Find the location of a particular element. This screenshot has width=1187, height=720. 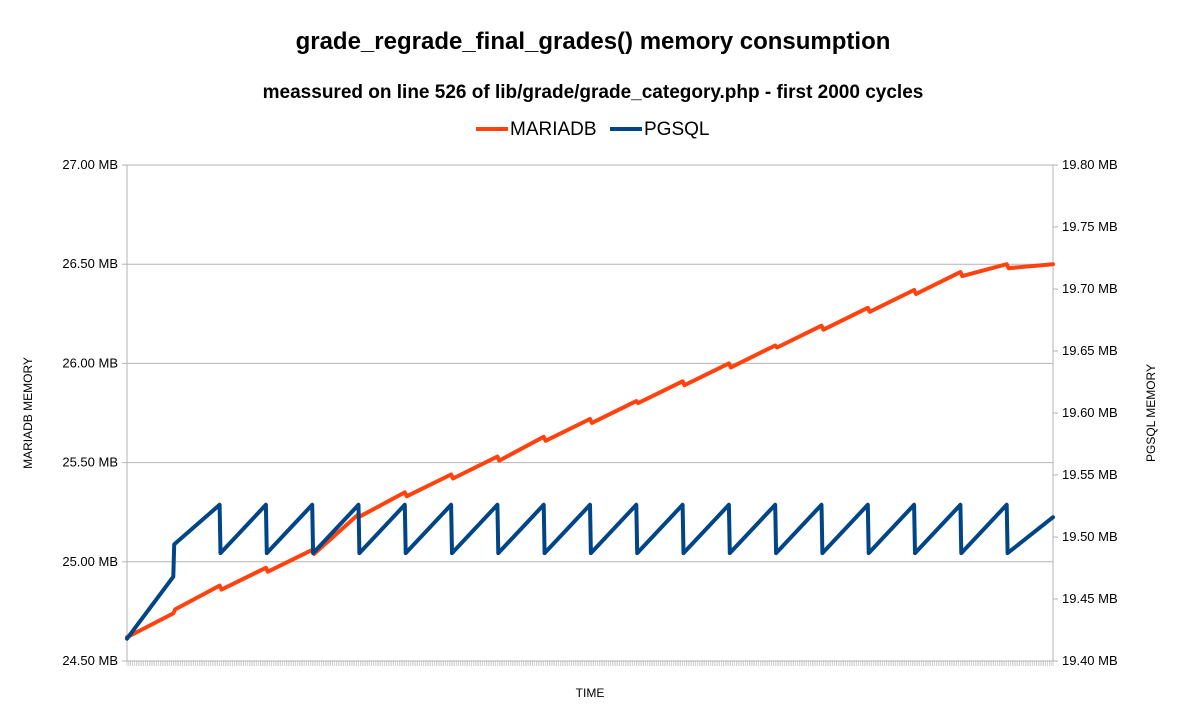

right-axis-label: PGSQL MEMORY is located at coordinates (1151, 413).